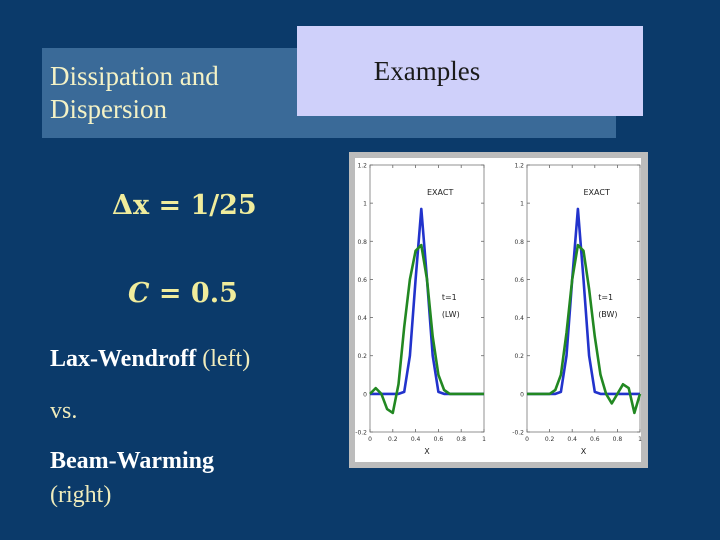 This screenshot has height=540, width=720. I want to click on right-ytick-label: -0.2, so click(518, 433).